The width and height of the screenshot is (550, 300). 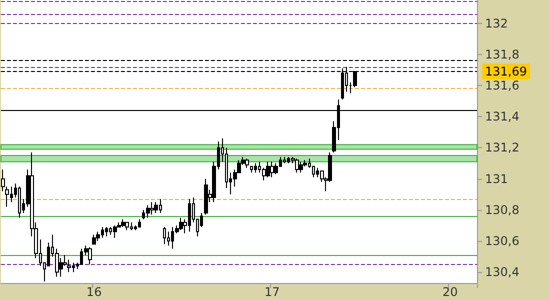 I want to click on x-tick-label: 20, so click(x=450, y=292).